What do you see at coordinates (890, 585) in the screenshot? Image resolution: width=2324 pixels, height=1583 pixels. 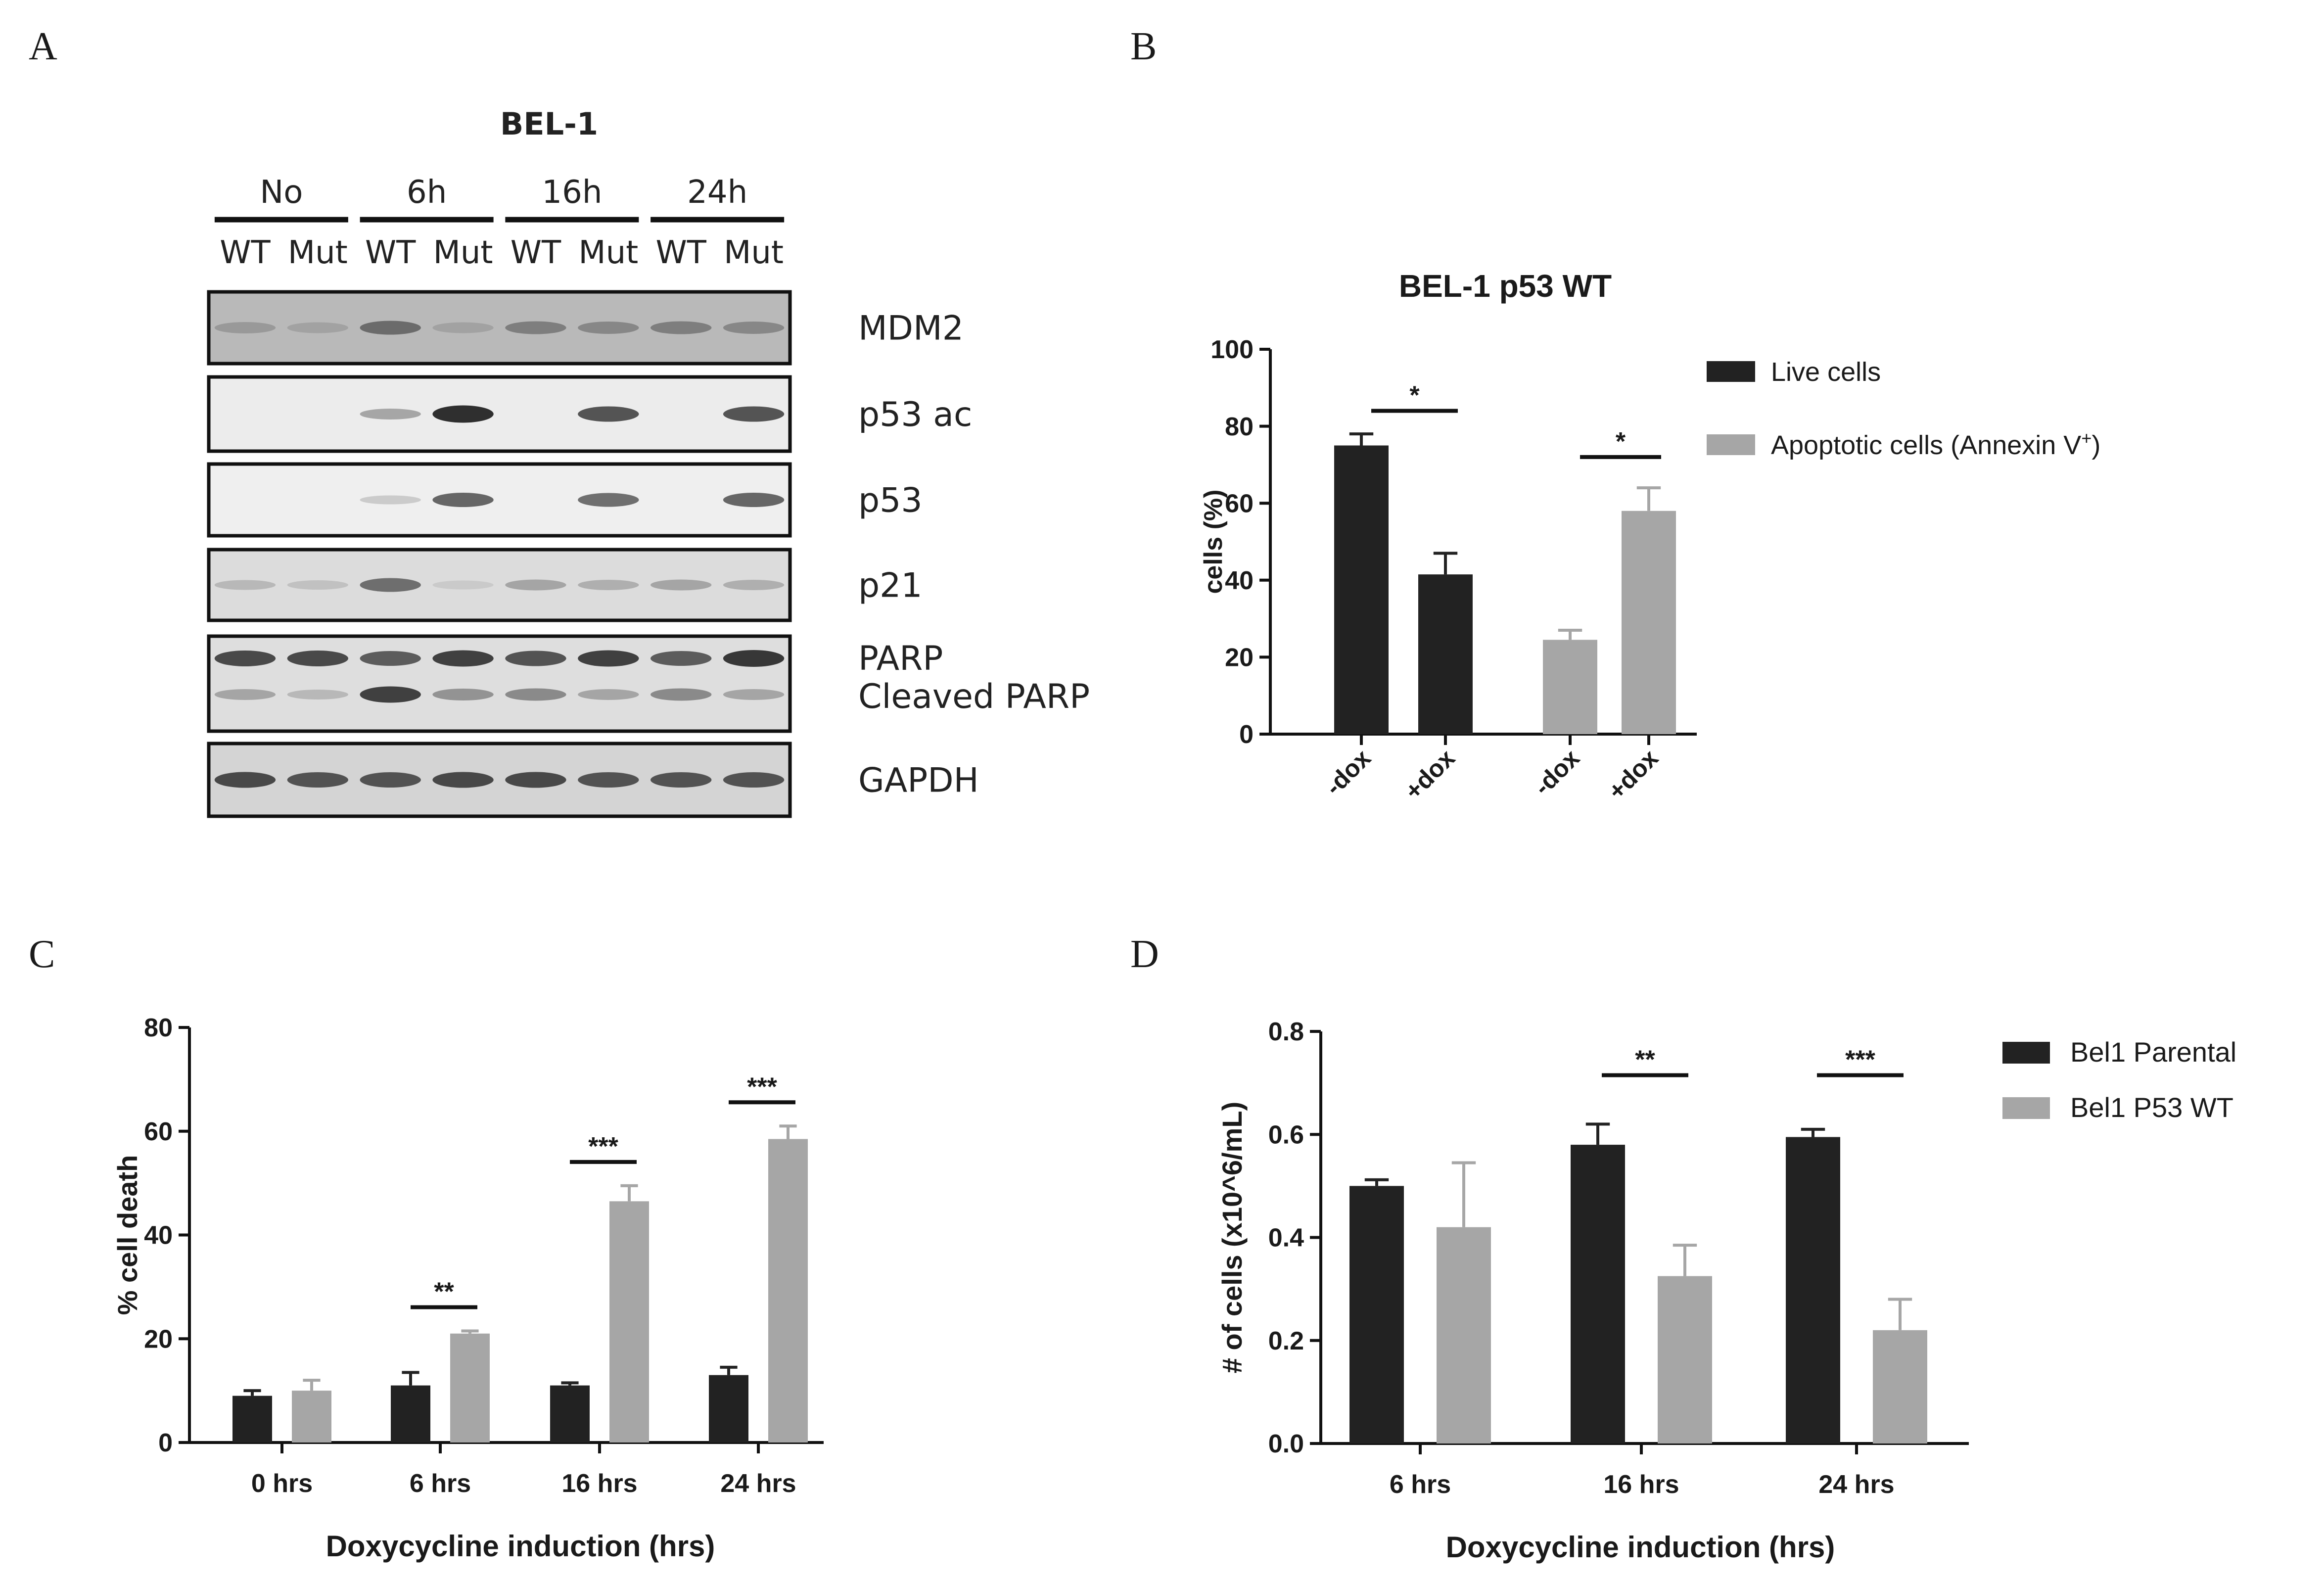 I see `blot-row-label: p21` at bounding box center [890, 585].